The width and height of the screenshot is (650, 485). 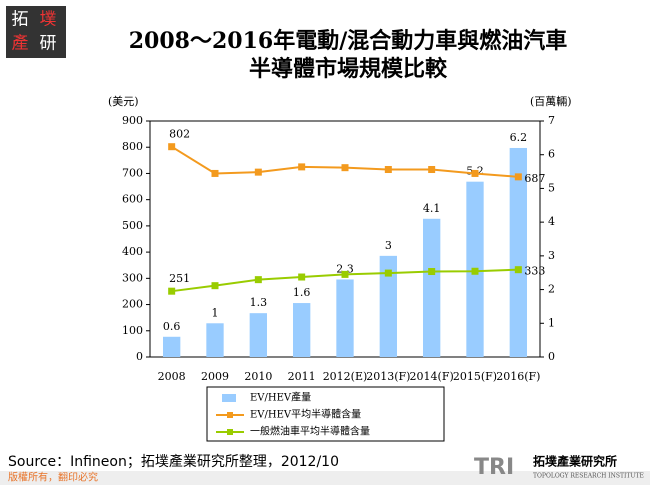 What do you see at coordinates (551, 322) in the screenshot?
I see `y2-tick-label: 1` at bounding box center [551, 322].